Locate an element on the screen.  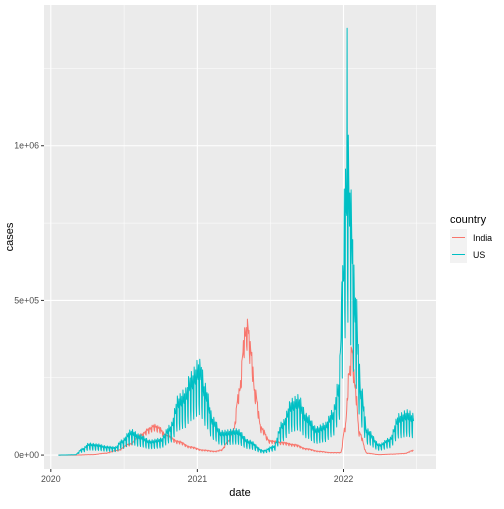
y-tick-labels: 0e+00 5e+05 1e+06 is located at coordinates (26, 300).